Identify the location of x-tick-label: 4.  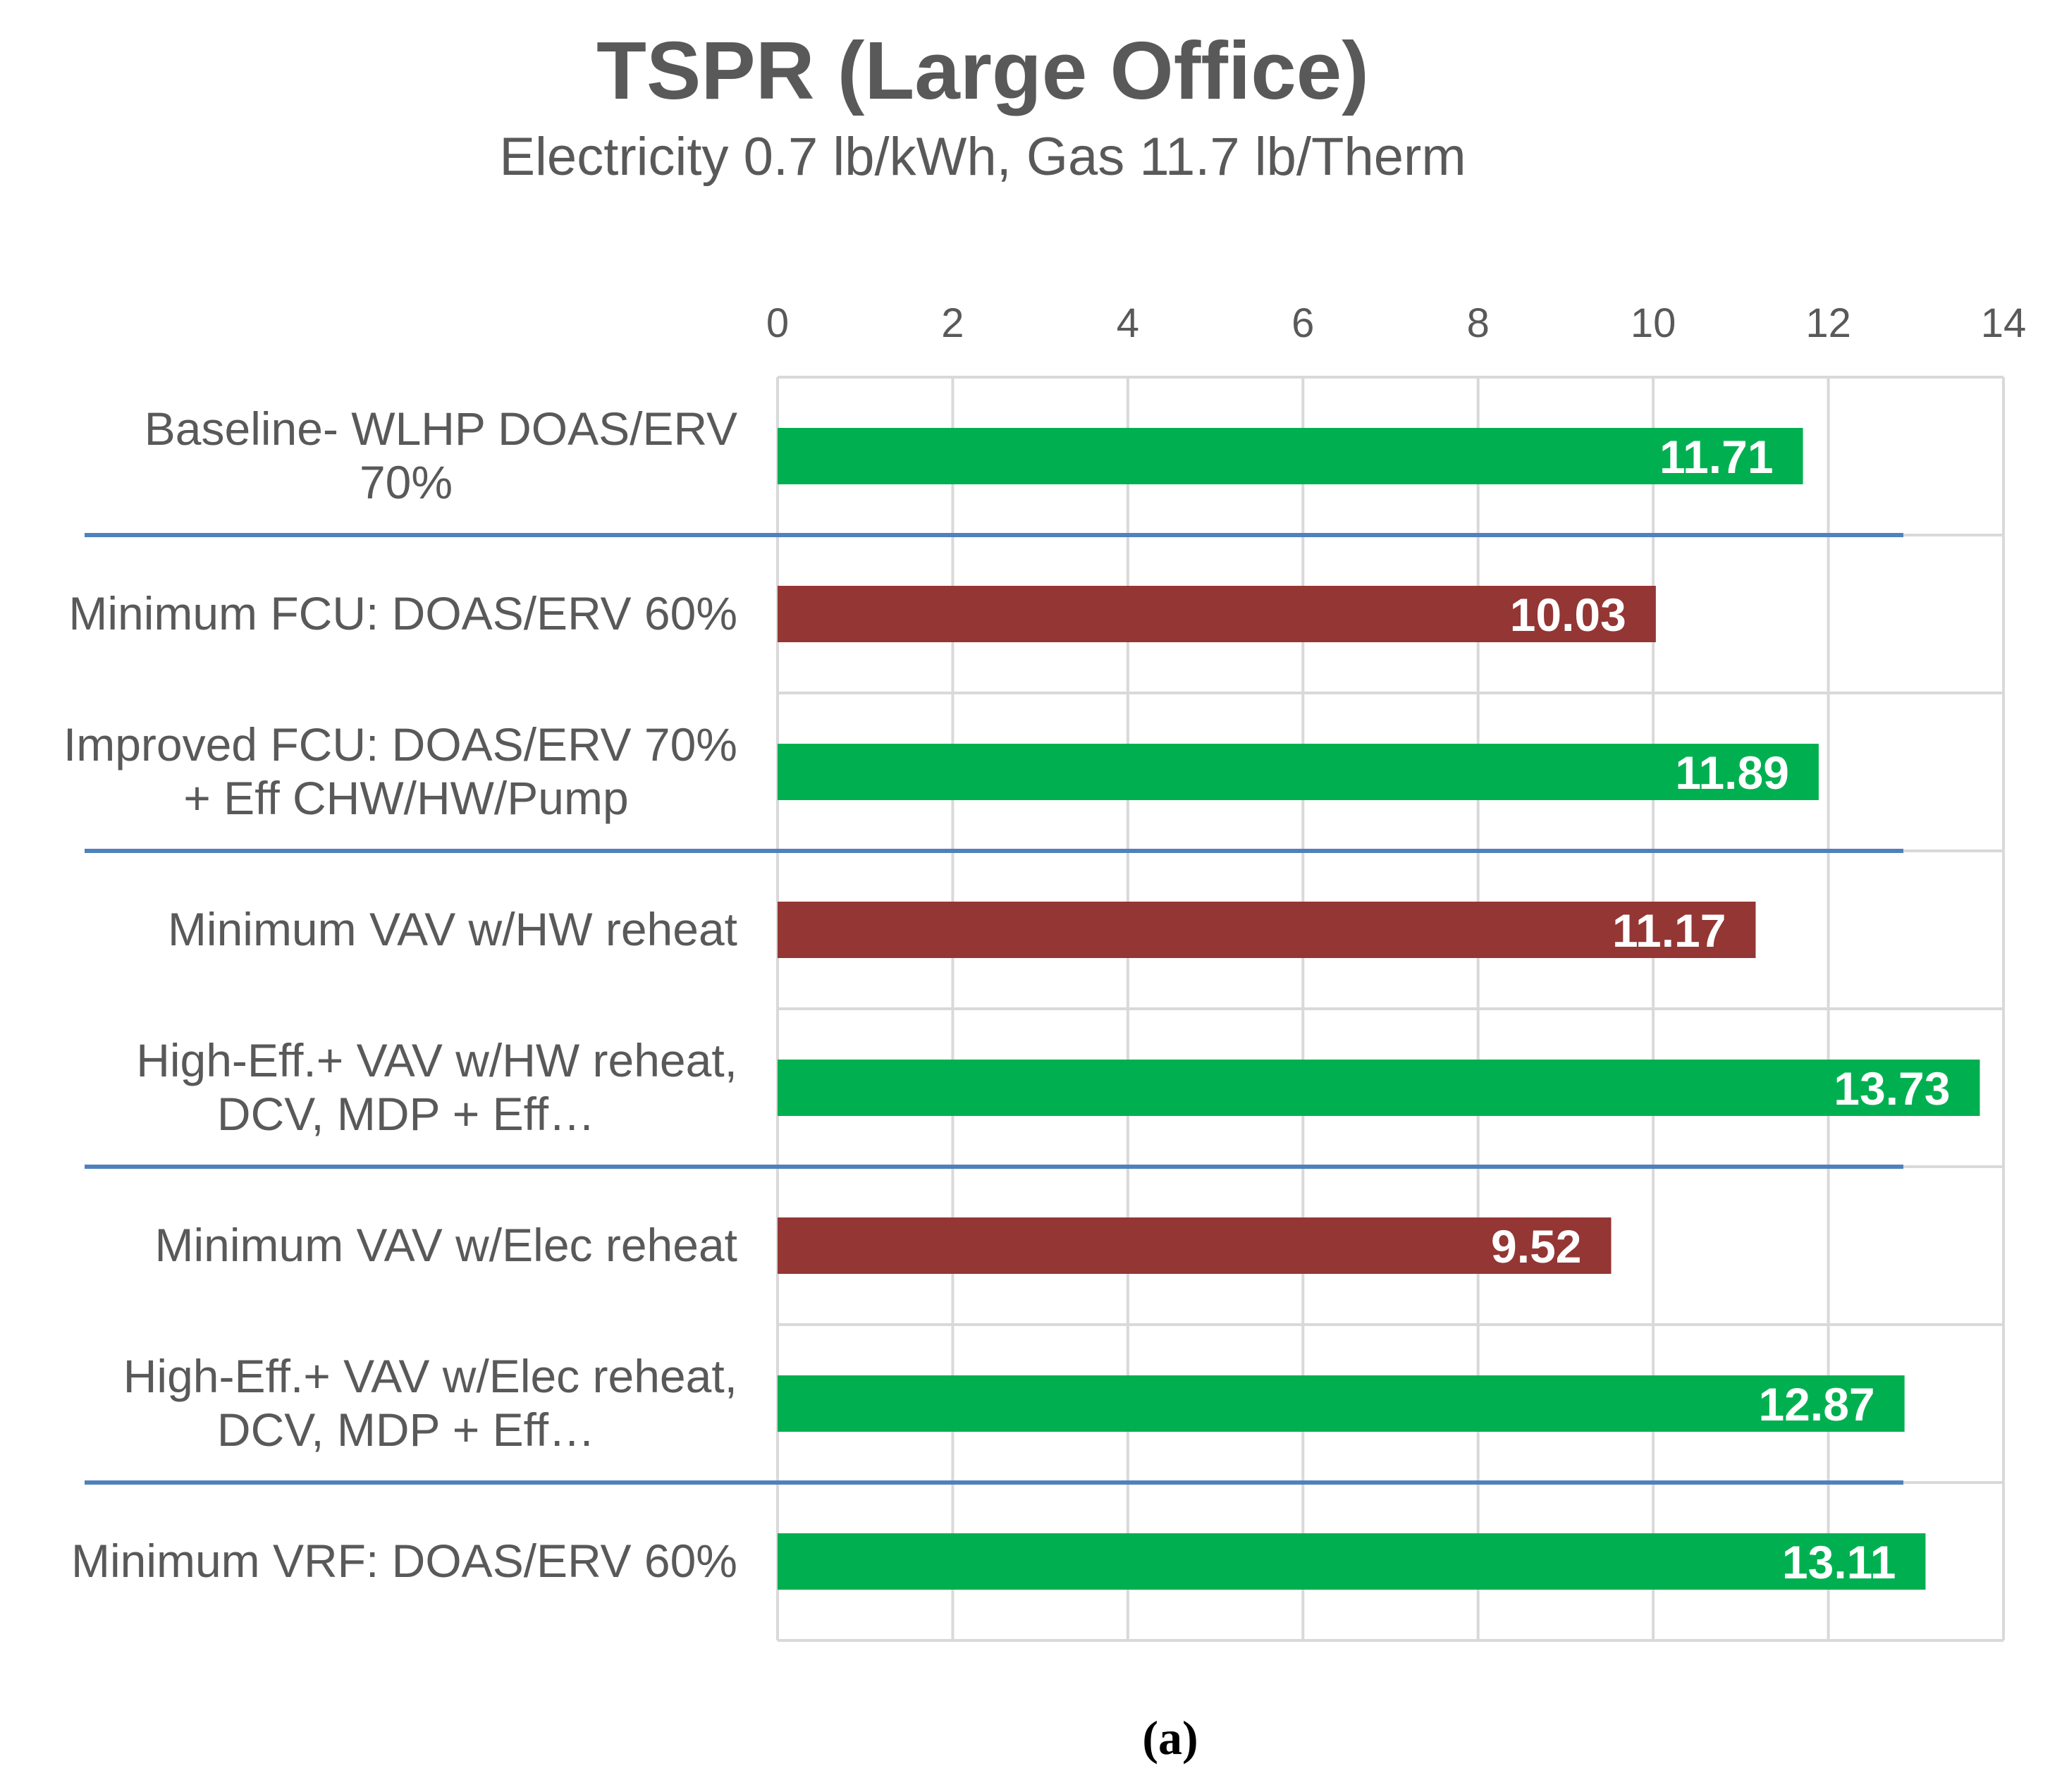
(1128, 323).